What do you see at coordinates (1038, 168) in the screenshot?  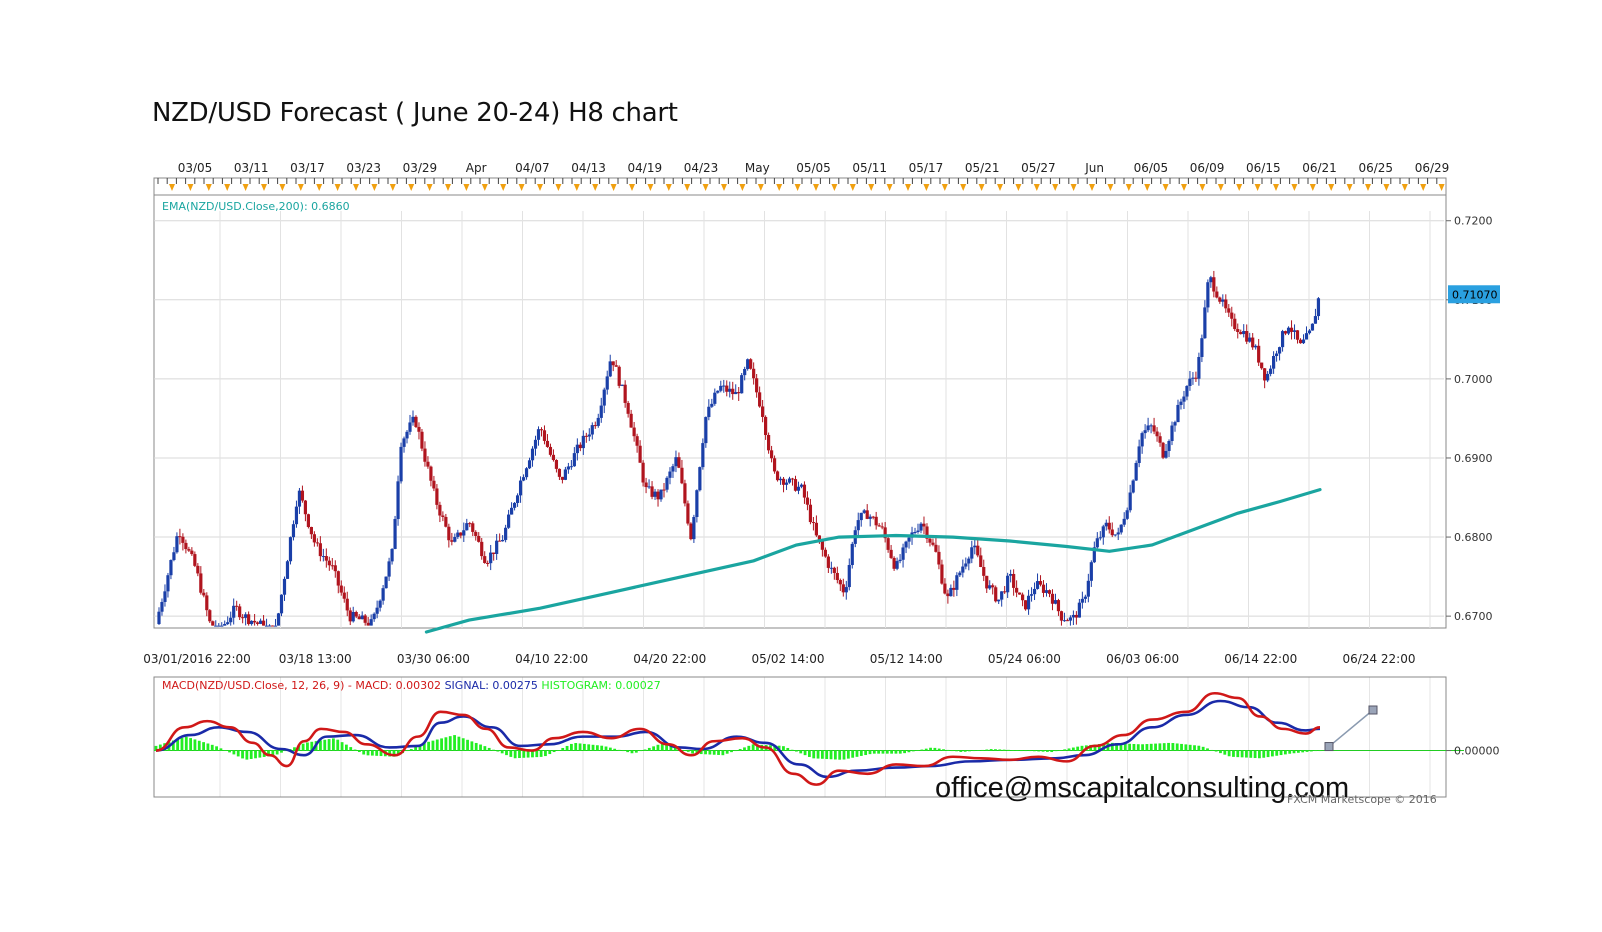 I see `top-date-label: 05/27` at bounding box center [1038, 168].